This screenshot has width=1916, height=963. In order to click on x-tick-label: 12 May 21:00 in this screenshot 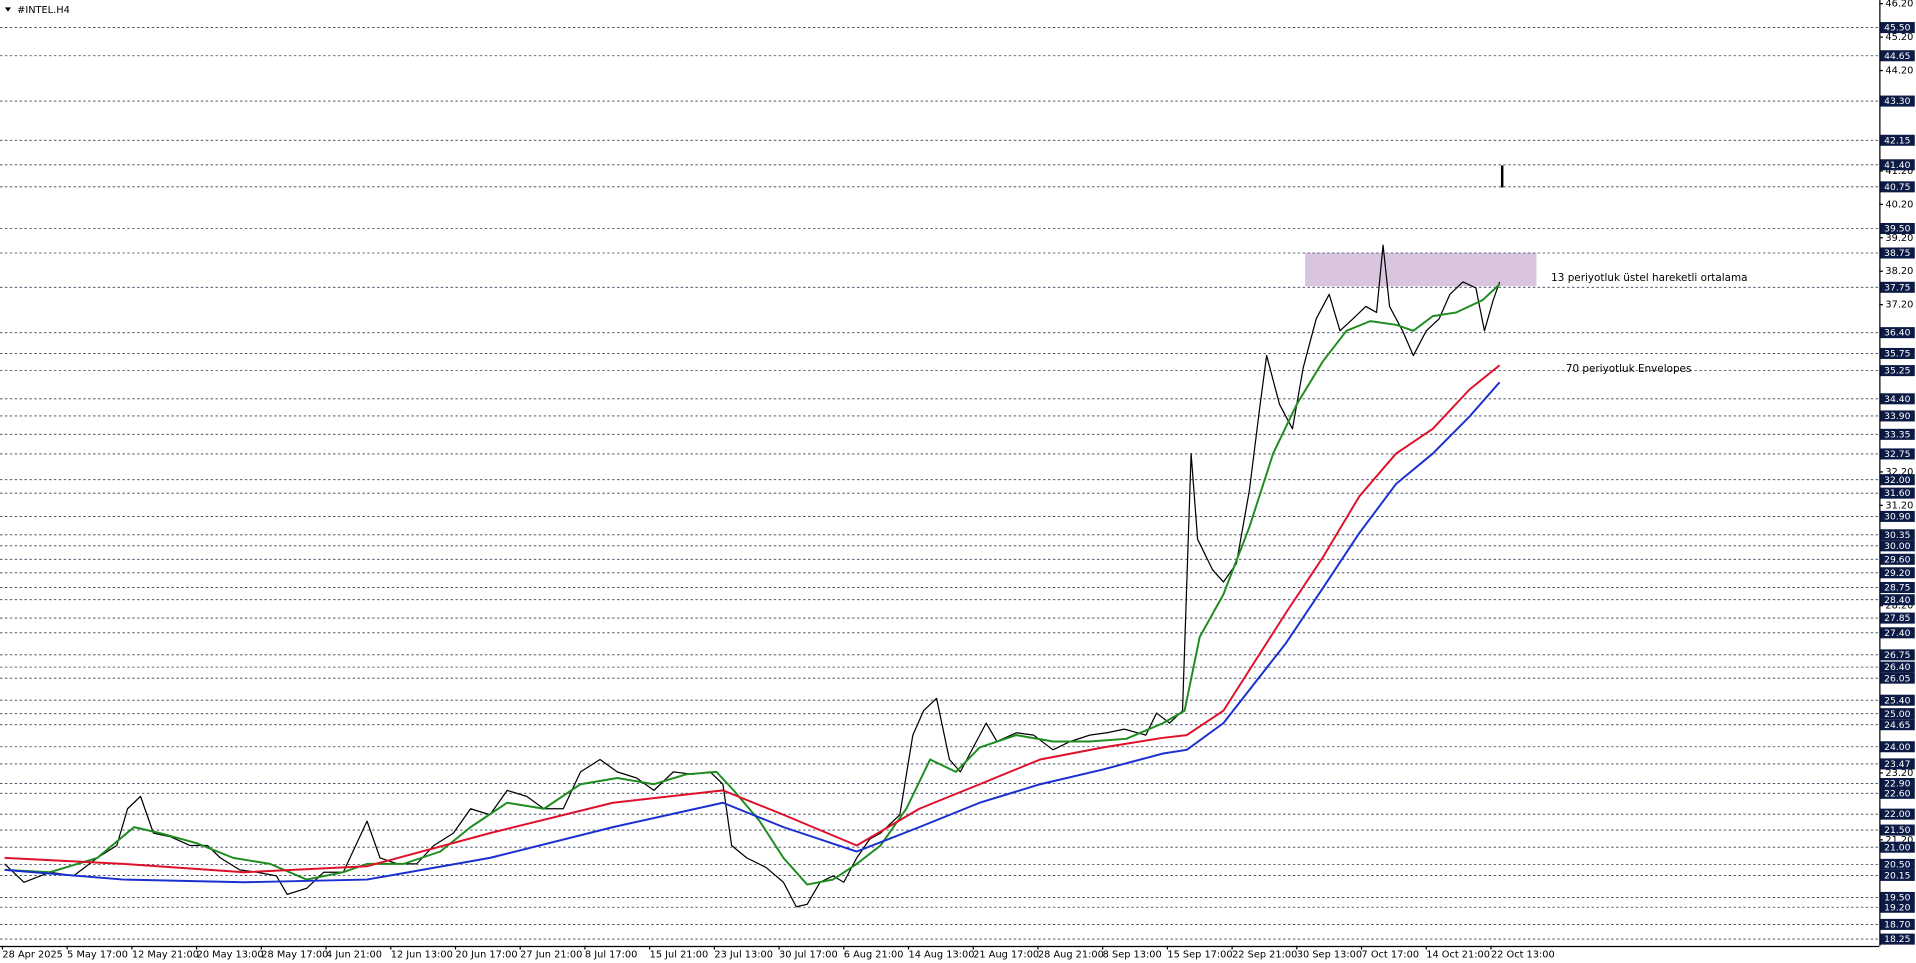, I will do `click(165, 954)`.